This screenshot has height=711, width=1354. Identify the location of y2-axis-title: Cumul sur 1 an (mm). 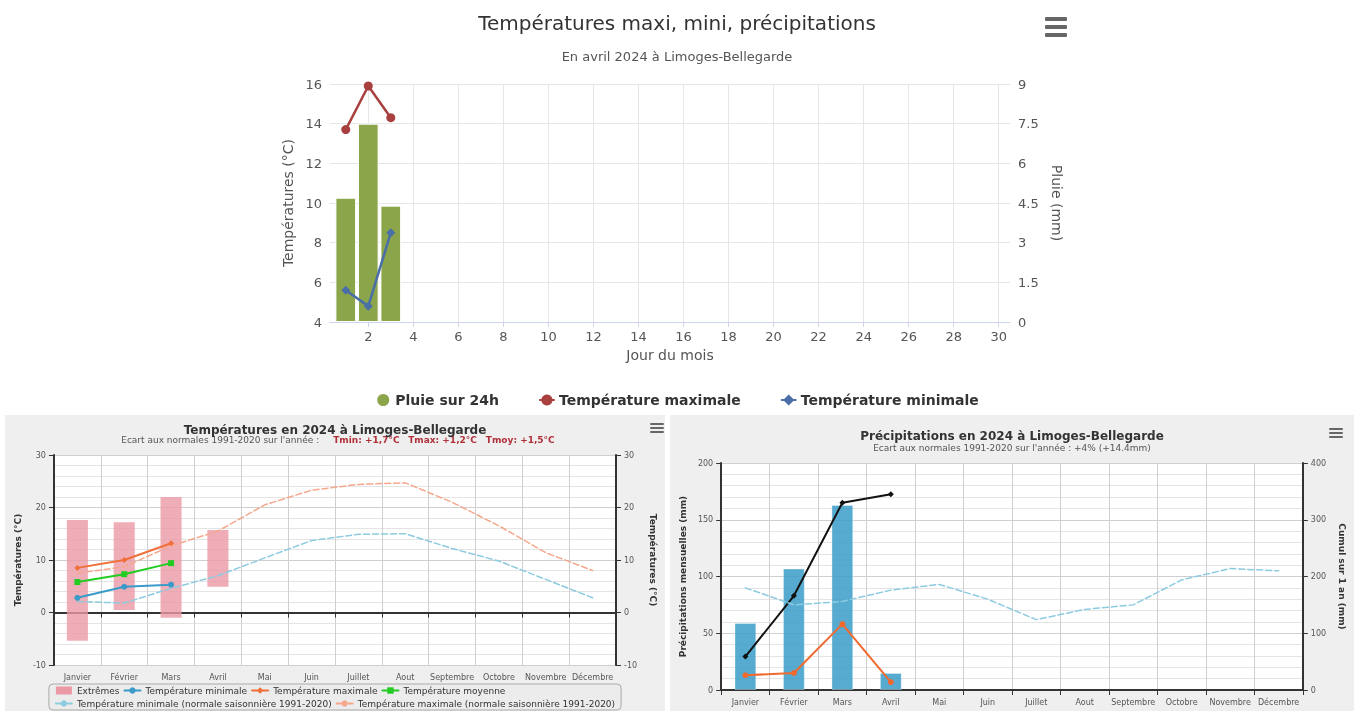
(1341, 576).